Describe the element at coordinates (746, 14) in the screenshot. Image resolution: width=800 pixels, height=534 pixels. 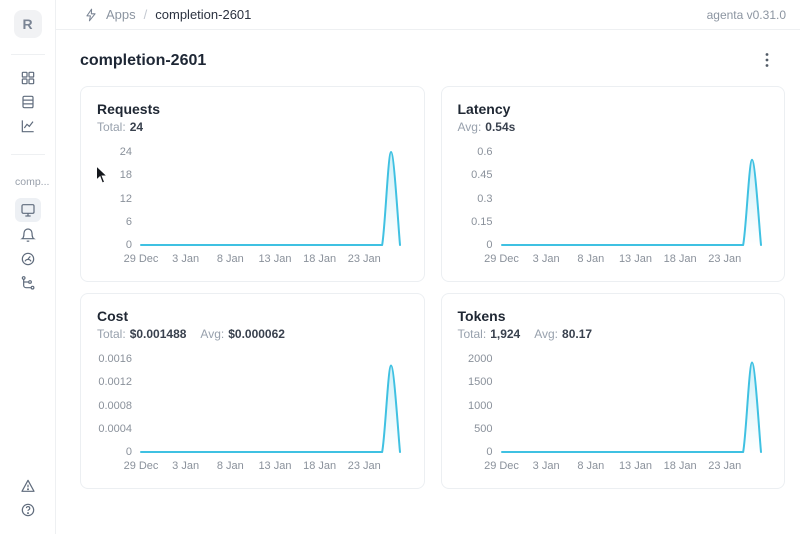
I see `app-version: agenta v0.31.0` at that location.